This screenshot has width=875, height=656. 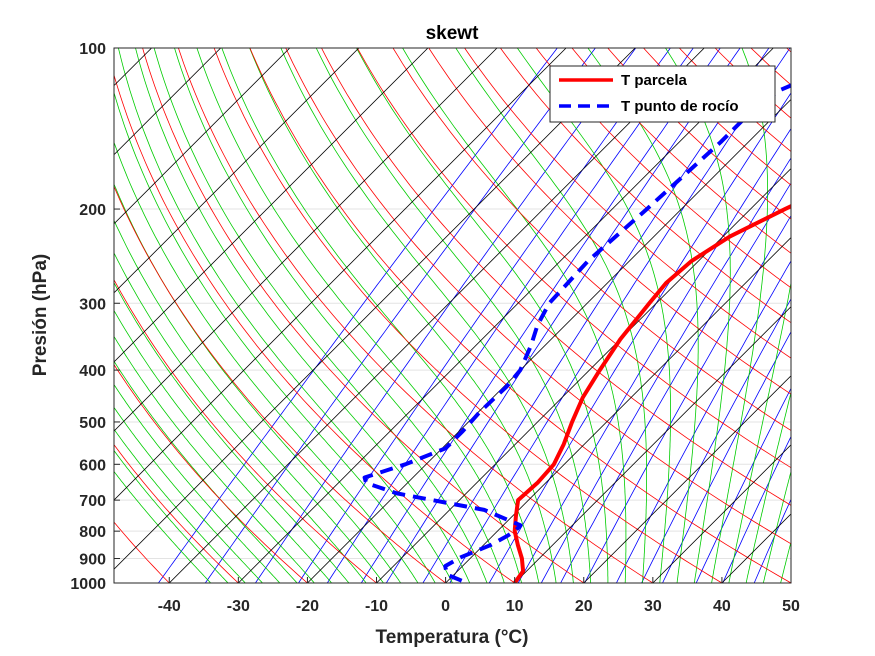 What do you see at coordinates (92, 49) in the screenshot?
I see `y-tick-label: 100` at bounding box center [92, 49].